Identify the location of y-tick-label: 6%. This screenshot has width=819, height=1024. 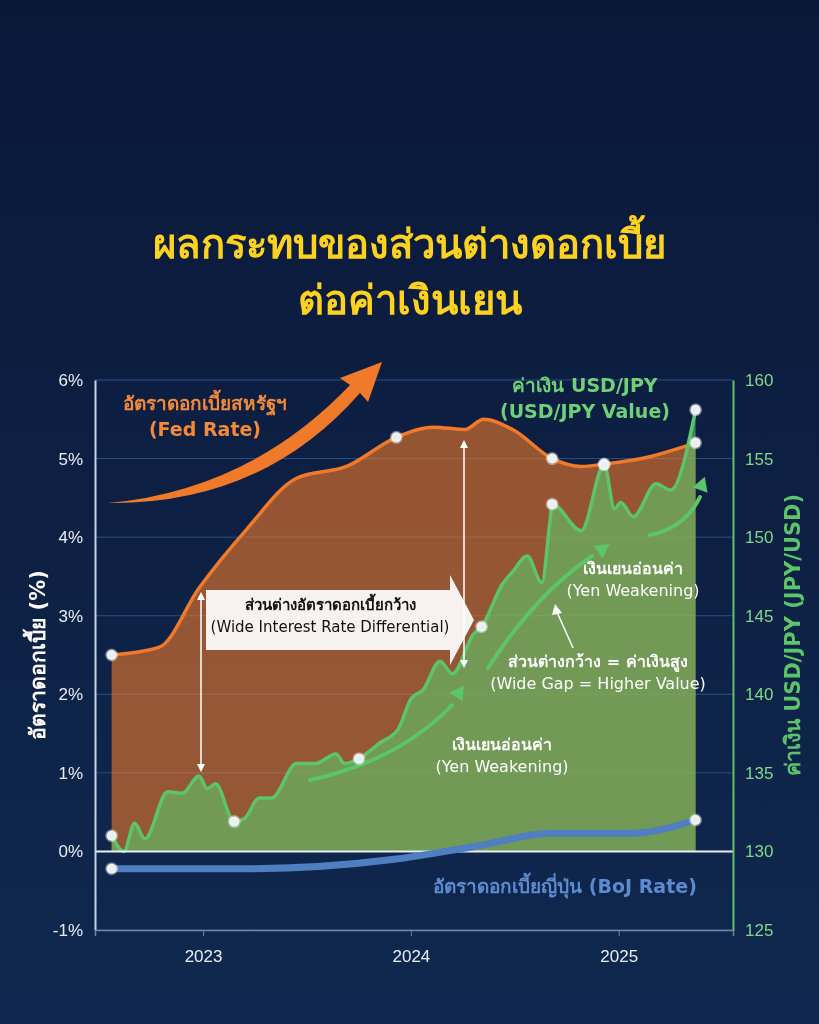
(70, 380).